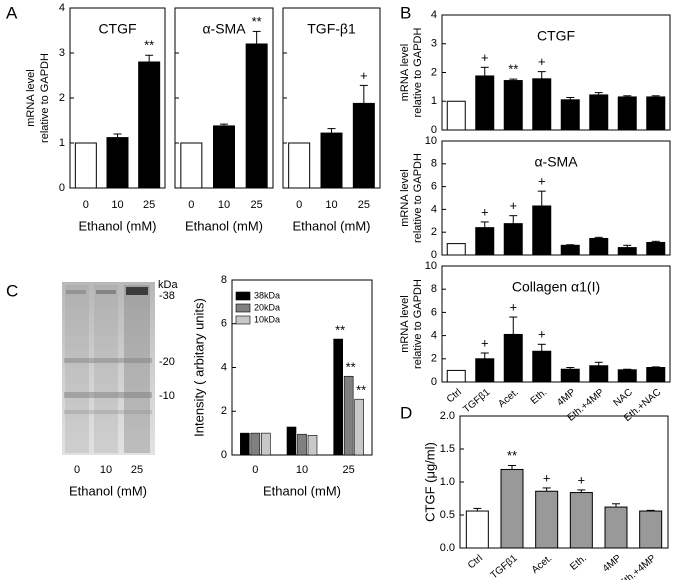  I want to click on gel-image, so click(108, 368).